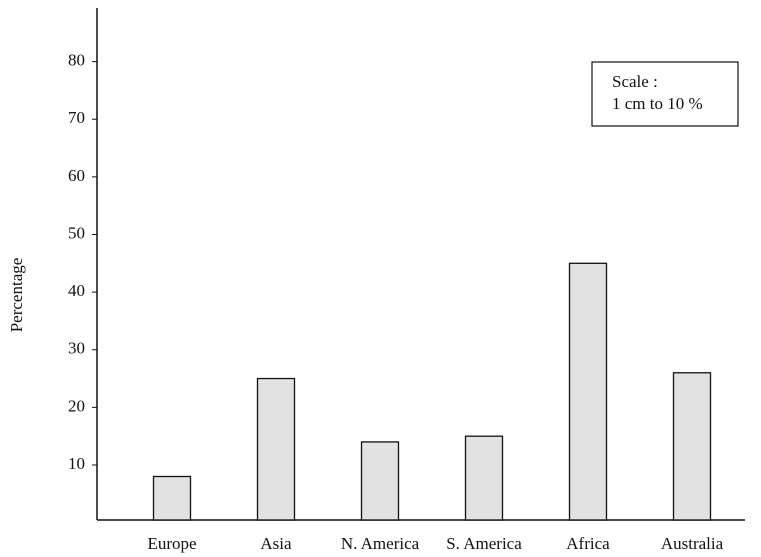 The height and width of the screenshot is (557, 761). Describe the element at coordinates (588, 543) in the screenshot. I see `x-tick-label: Africa` at that location.